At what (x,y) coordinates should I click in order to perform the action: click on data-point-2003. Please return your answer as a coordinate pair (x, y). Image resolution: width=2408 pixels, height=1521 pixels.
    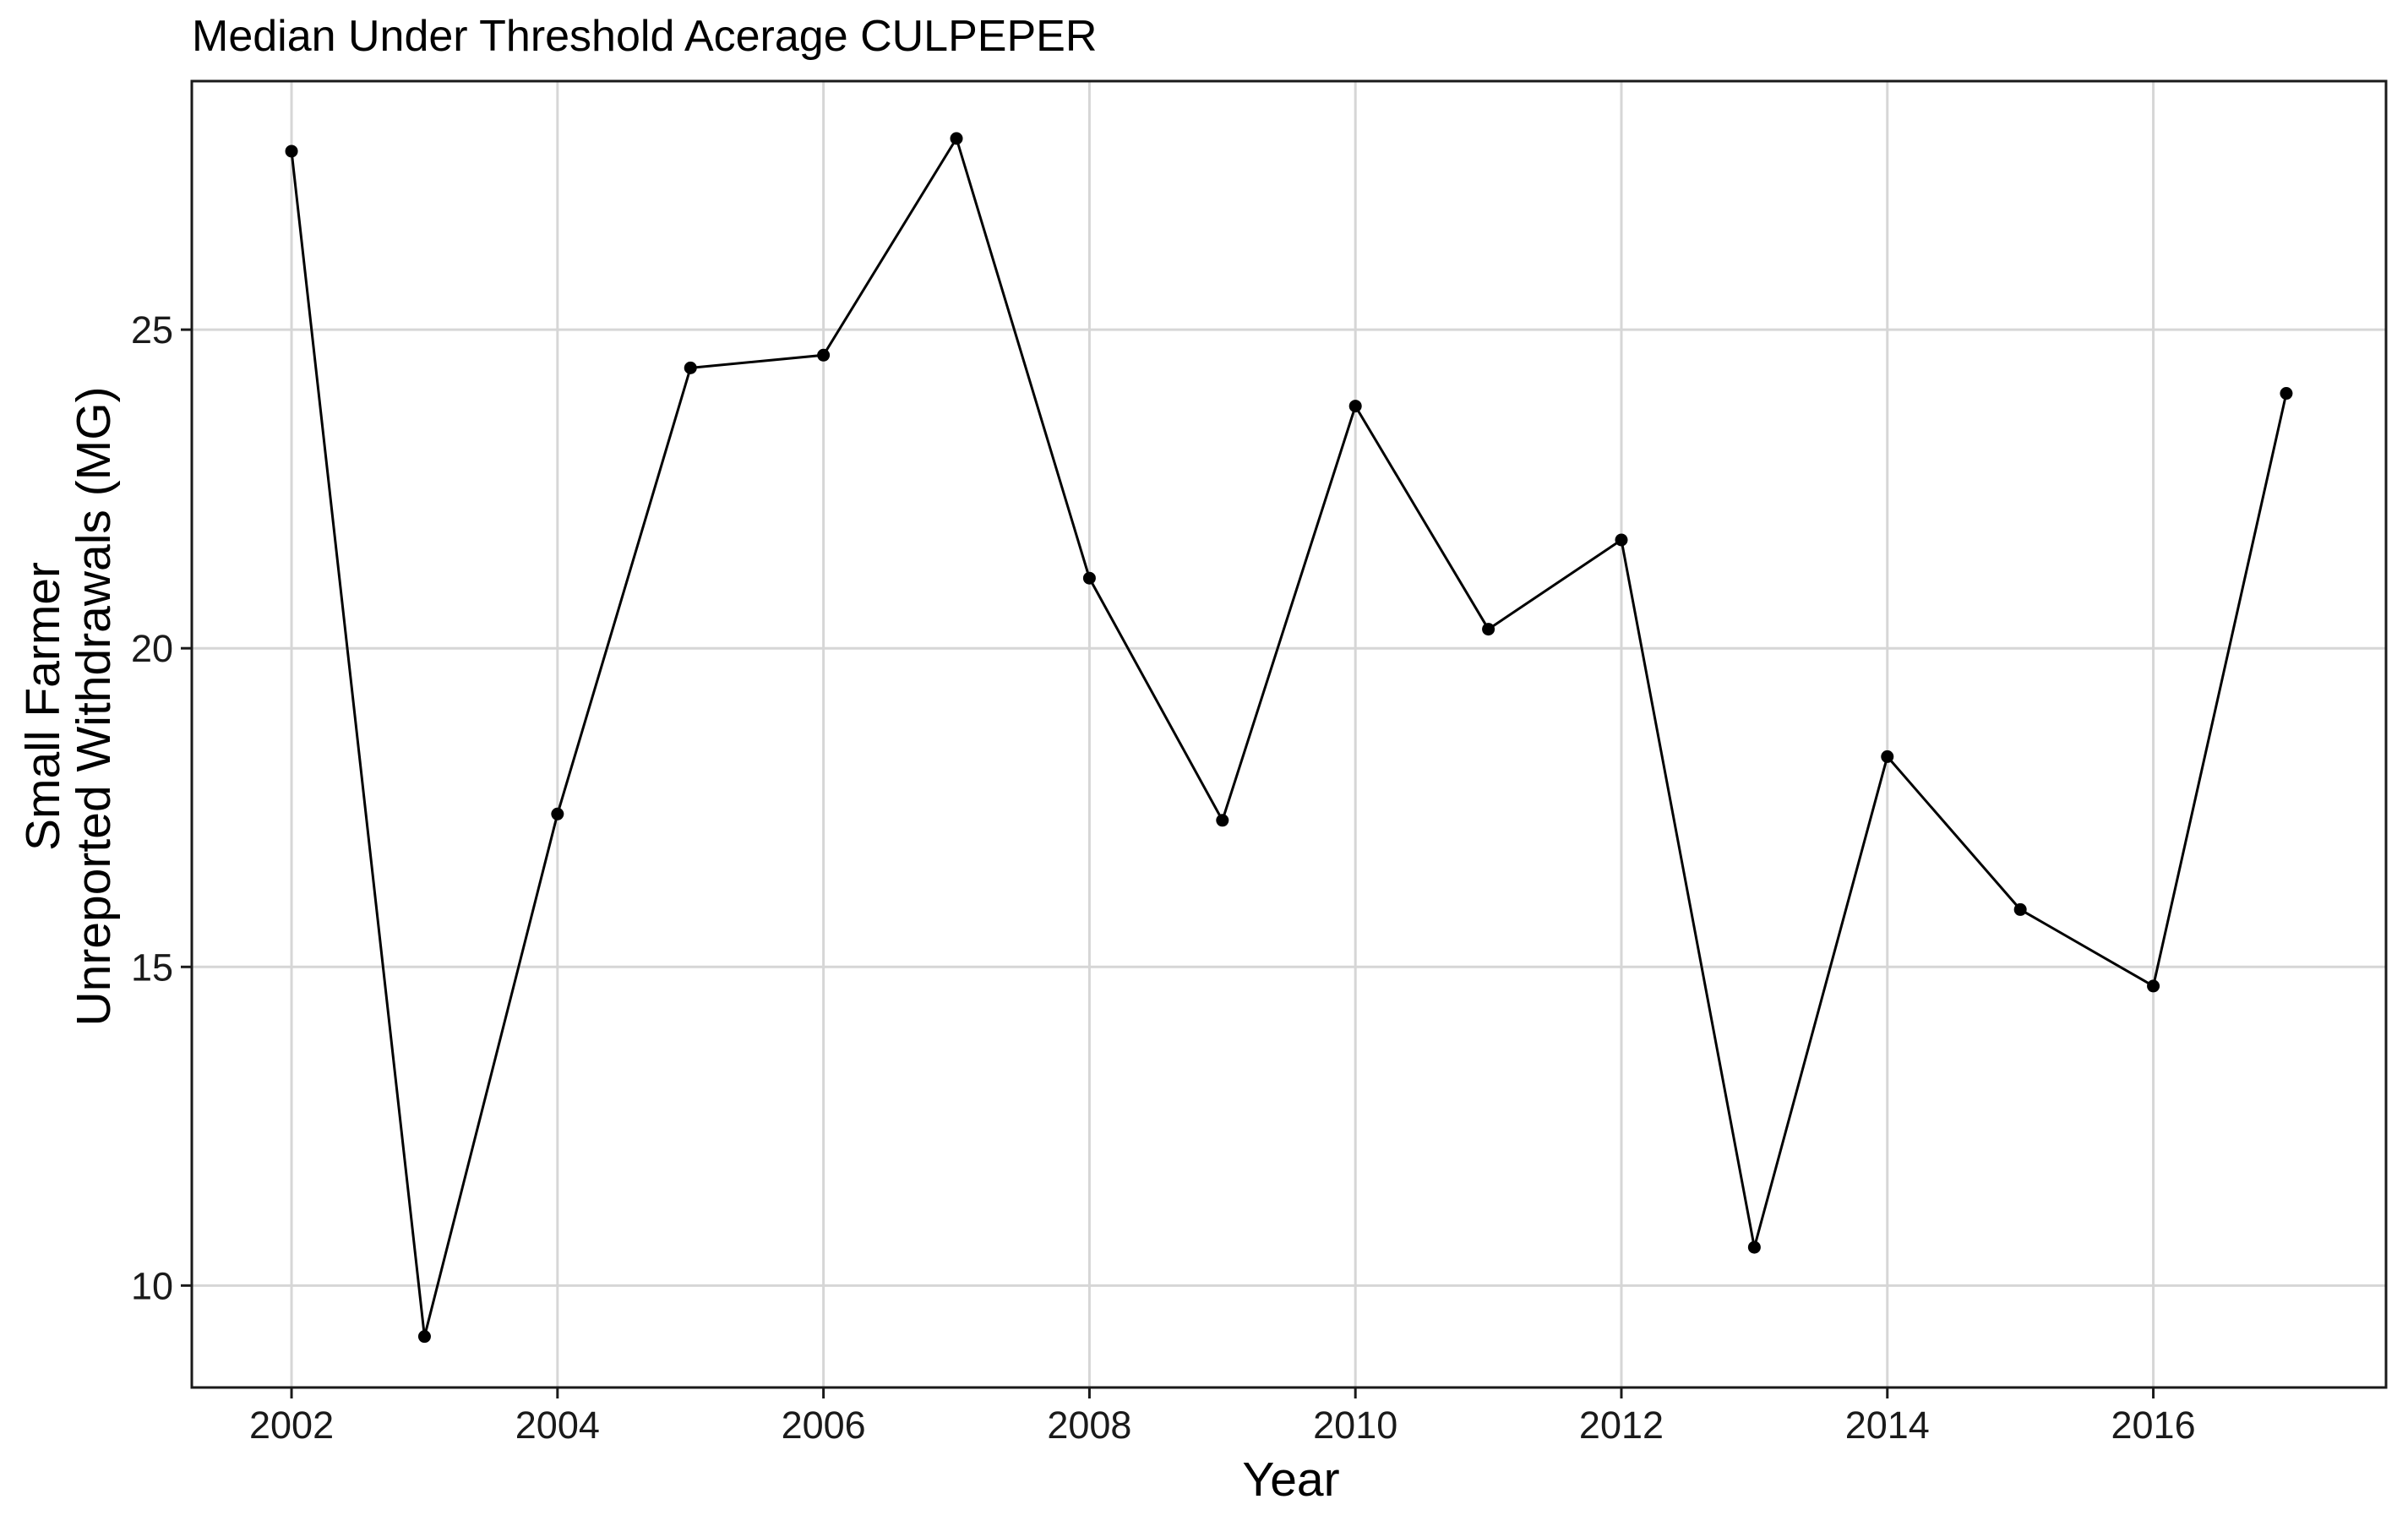
    Looking at the image, I should click on (424, 1337).